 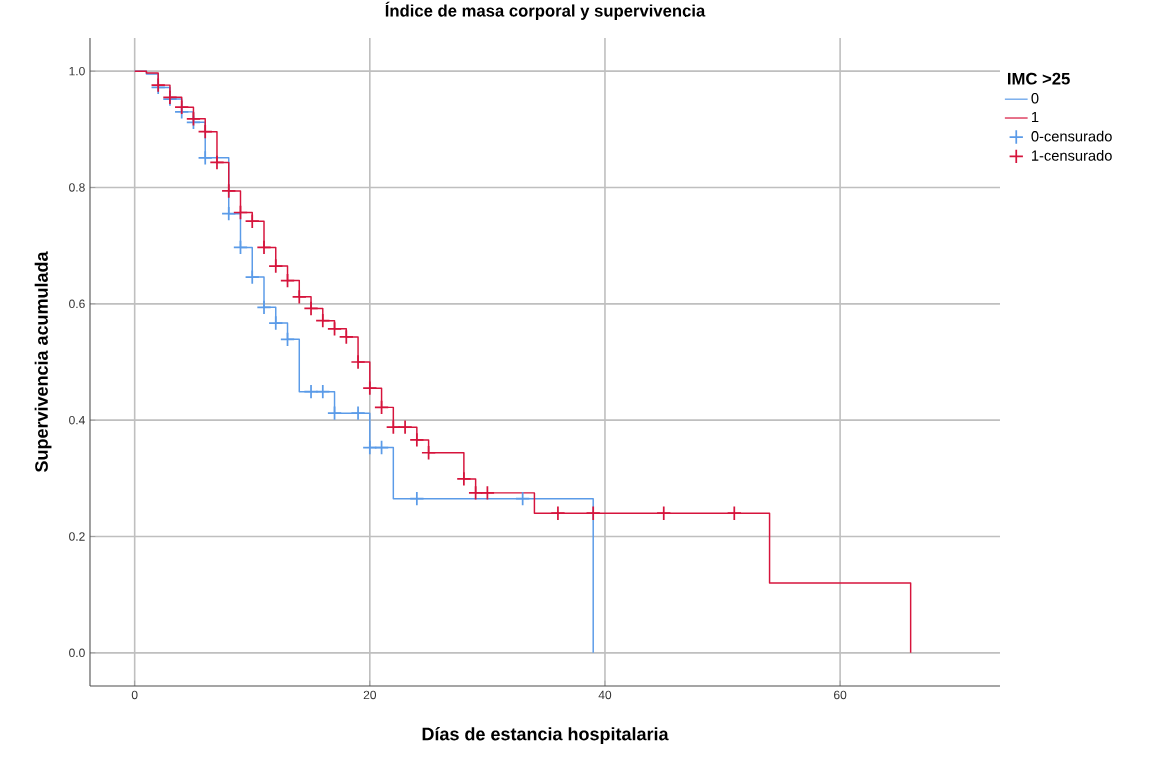 What do you see at coordinates (77, 536) in the screenshot?
I see `y-tick-label: 0.2` at bounding box center [77, 536].